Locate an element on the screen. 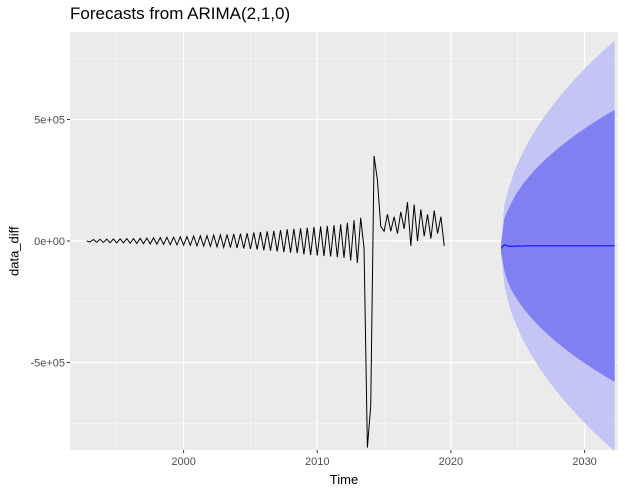  y-tick-label: 5e+05 is located at coordinates (49, 120).